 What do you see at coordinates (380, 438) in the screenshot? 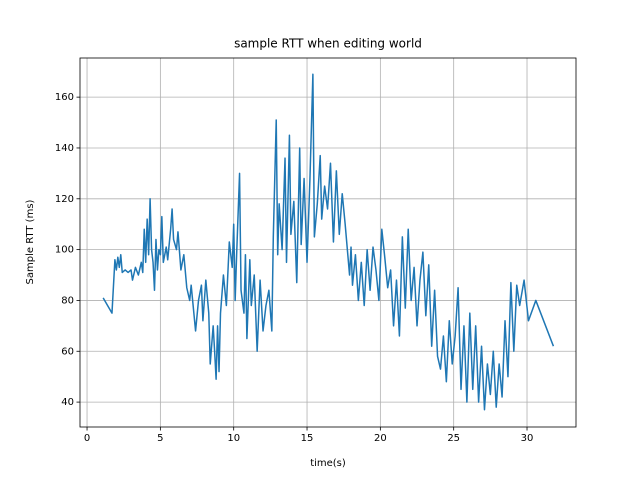
I see `x-tick-label: 20` at bounding box center [380, 438].